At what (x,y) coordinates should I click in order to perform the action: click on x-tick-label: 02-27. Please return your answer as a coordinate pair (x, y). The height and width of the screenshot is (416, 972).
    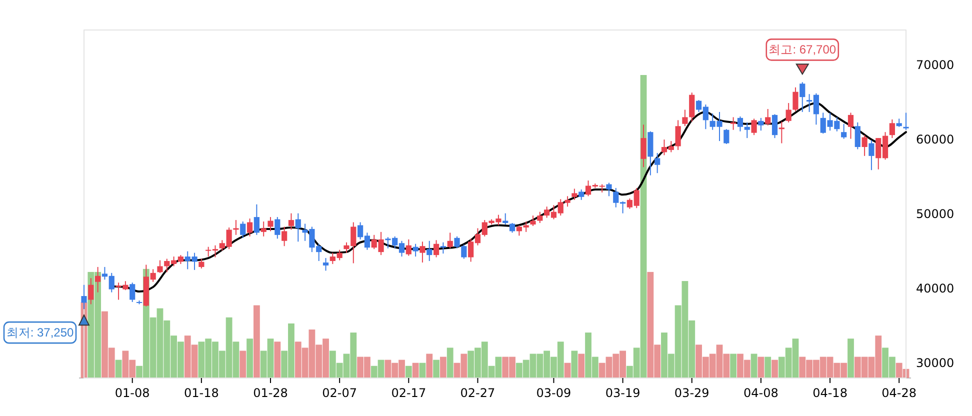
    Looking at the image, I should click on (478, 393).